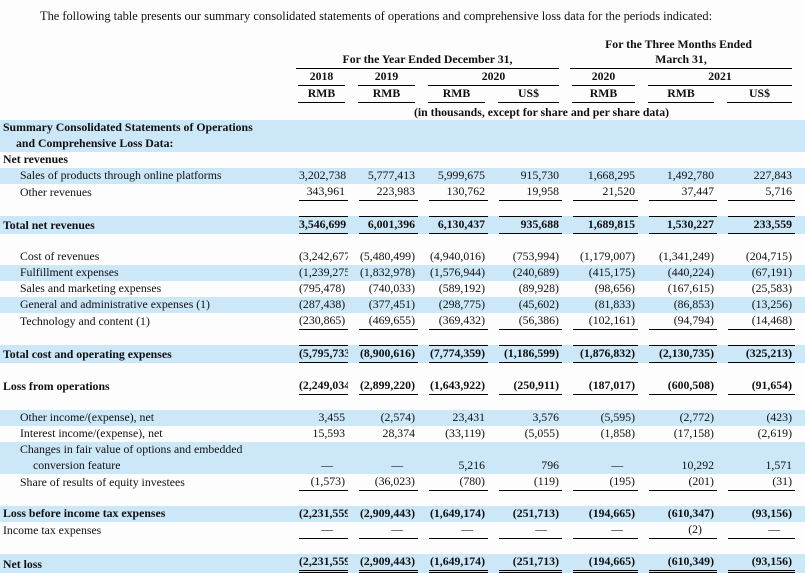  I want to click on cell-value: (93,156), so click(756, 563).